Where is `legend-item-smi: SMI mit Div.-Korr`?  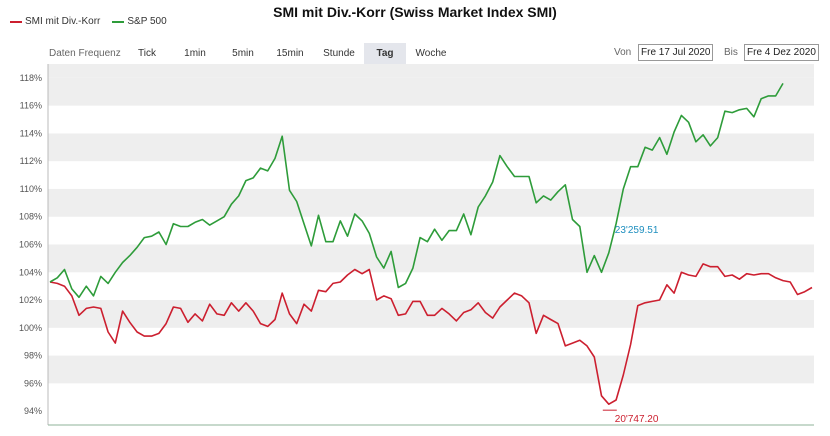 legend-item-smi: SMI mit Div.-Korr is located at coordinates (55, 21).